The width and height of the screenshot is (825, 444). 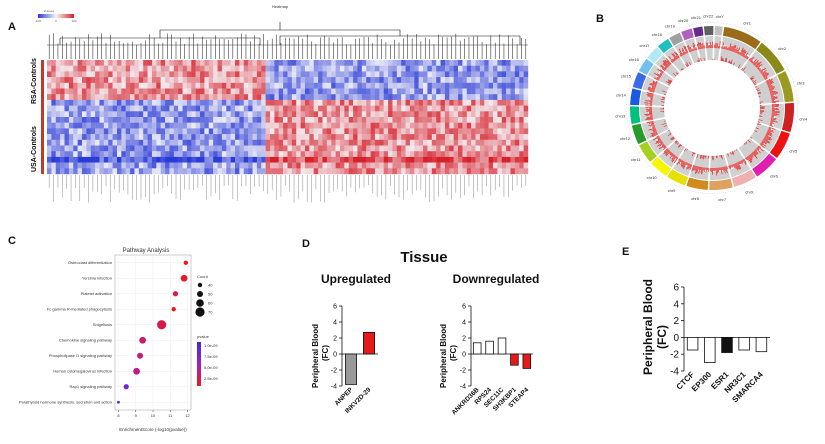 I want to click on bar, so click(x=692, y=343).